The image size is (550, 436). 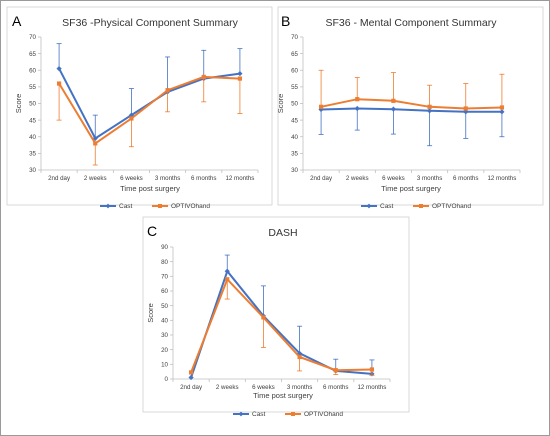 What do you see at coordinates (164, 350) in the screenshot?
I see `y-tick-label: 20` at bounding box center [164, 350].